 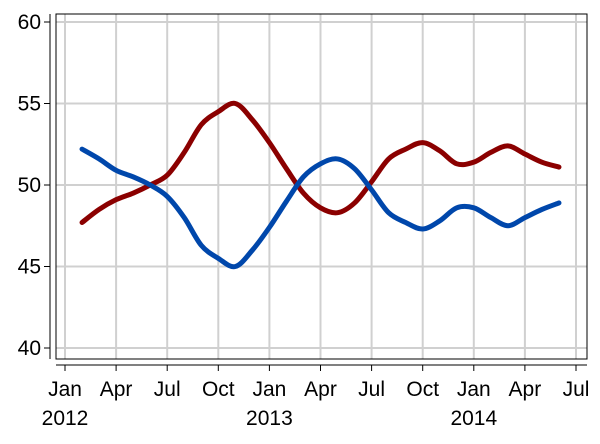 What do you see at coordinates (29, 104) in the screenshot?
I see `y-tick-label: 55` at bounding box center [29, 104].